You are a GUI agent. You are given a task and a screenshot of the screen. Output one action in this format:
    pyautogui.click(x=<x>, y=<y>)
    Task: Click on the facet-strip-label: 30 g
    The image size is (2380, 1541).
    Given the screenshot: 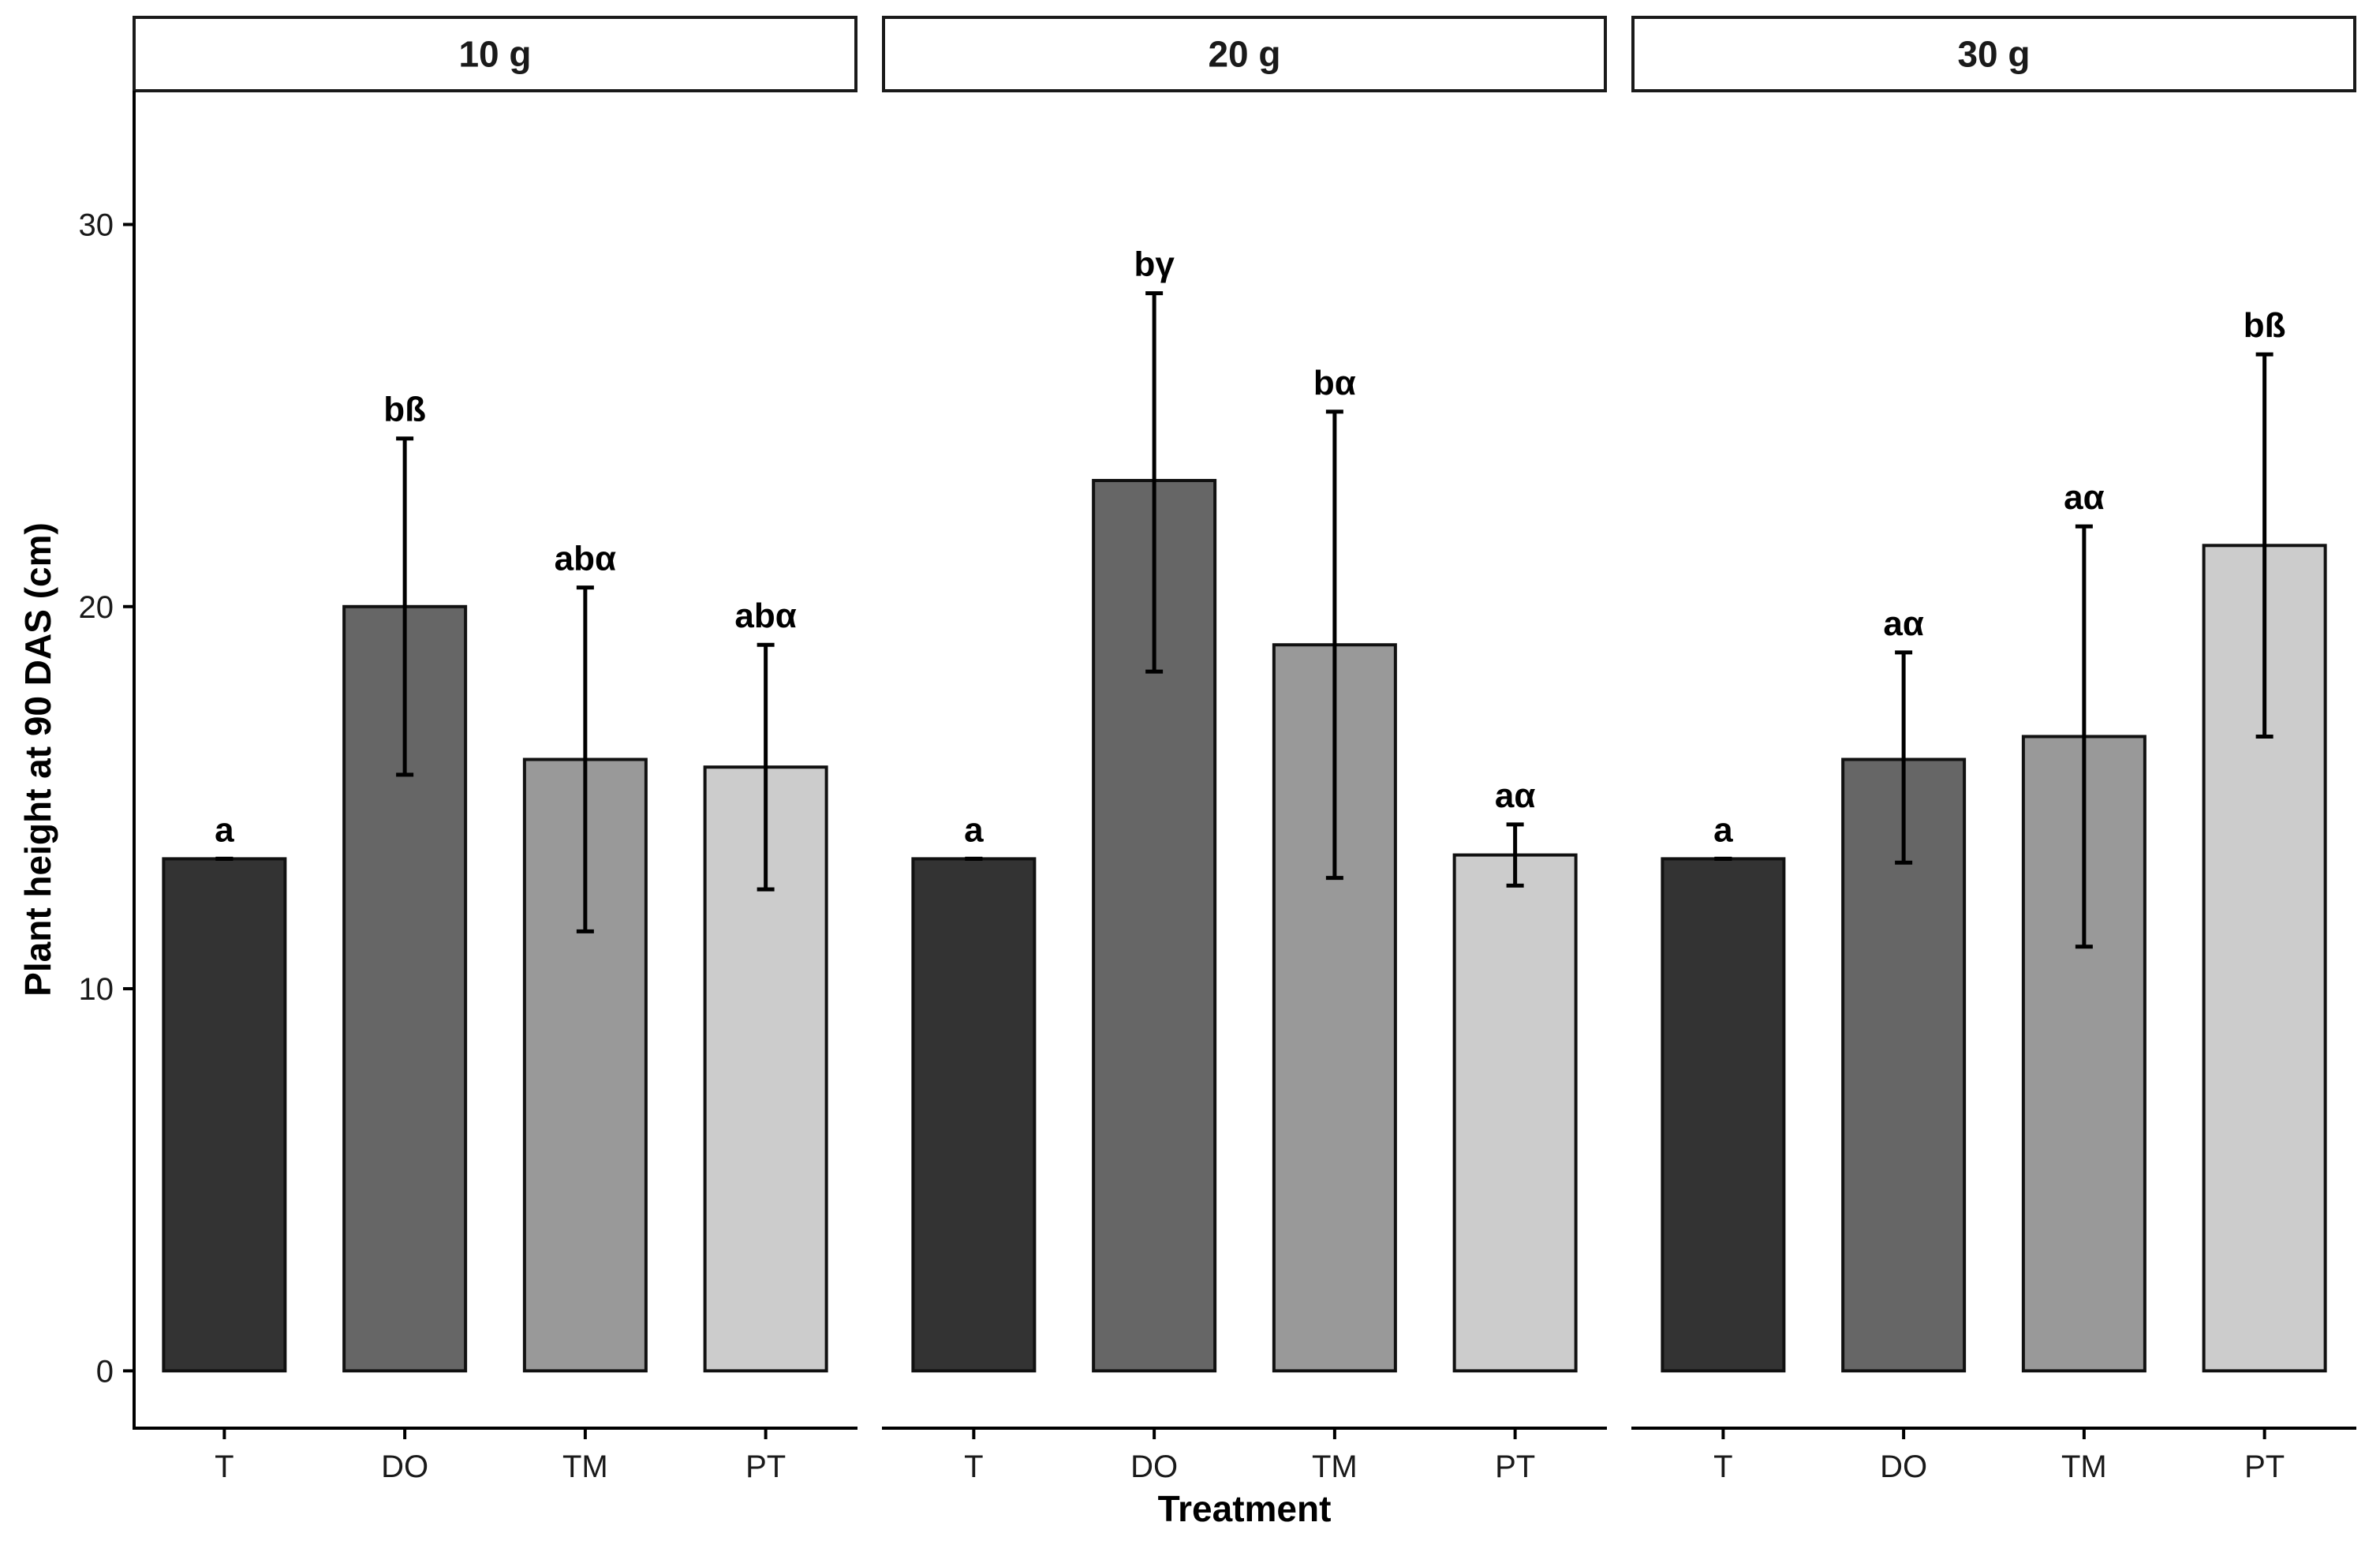 What is the action you would take?
    pyautogui.click(x=1993, y=54)
    